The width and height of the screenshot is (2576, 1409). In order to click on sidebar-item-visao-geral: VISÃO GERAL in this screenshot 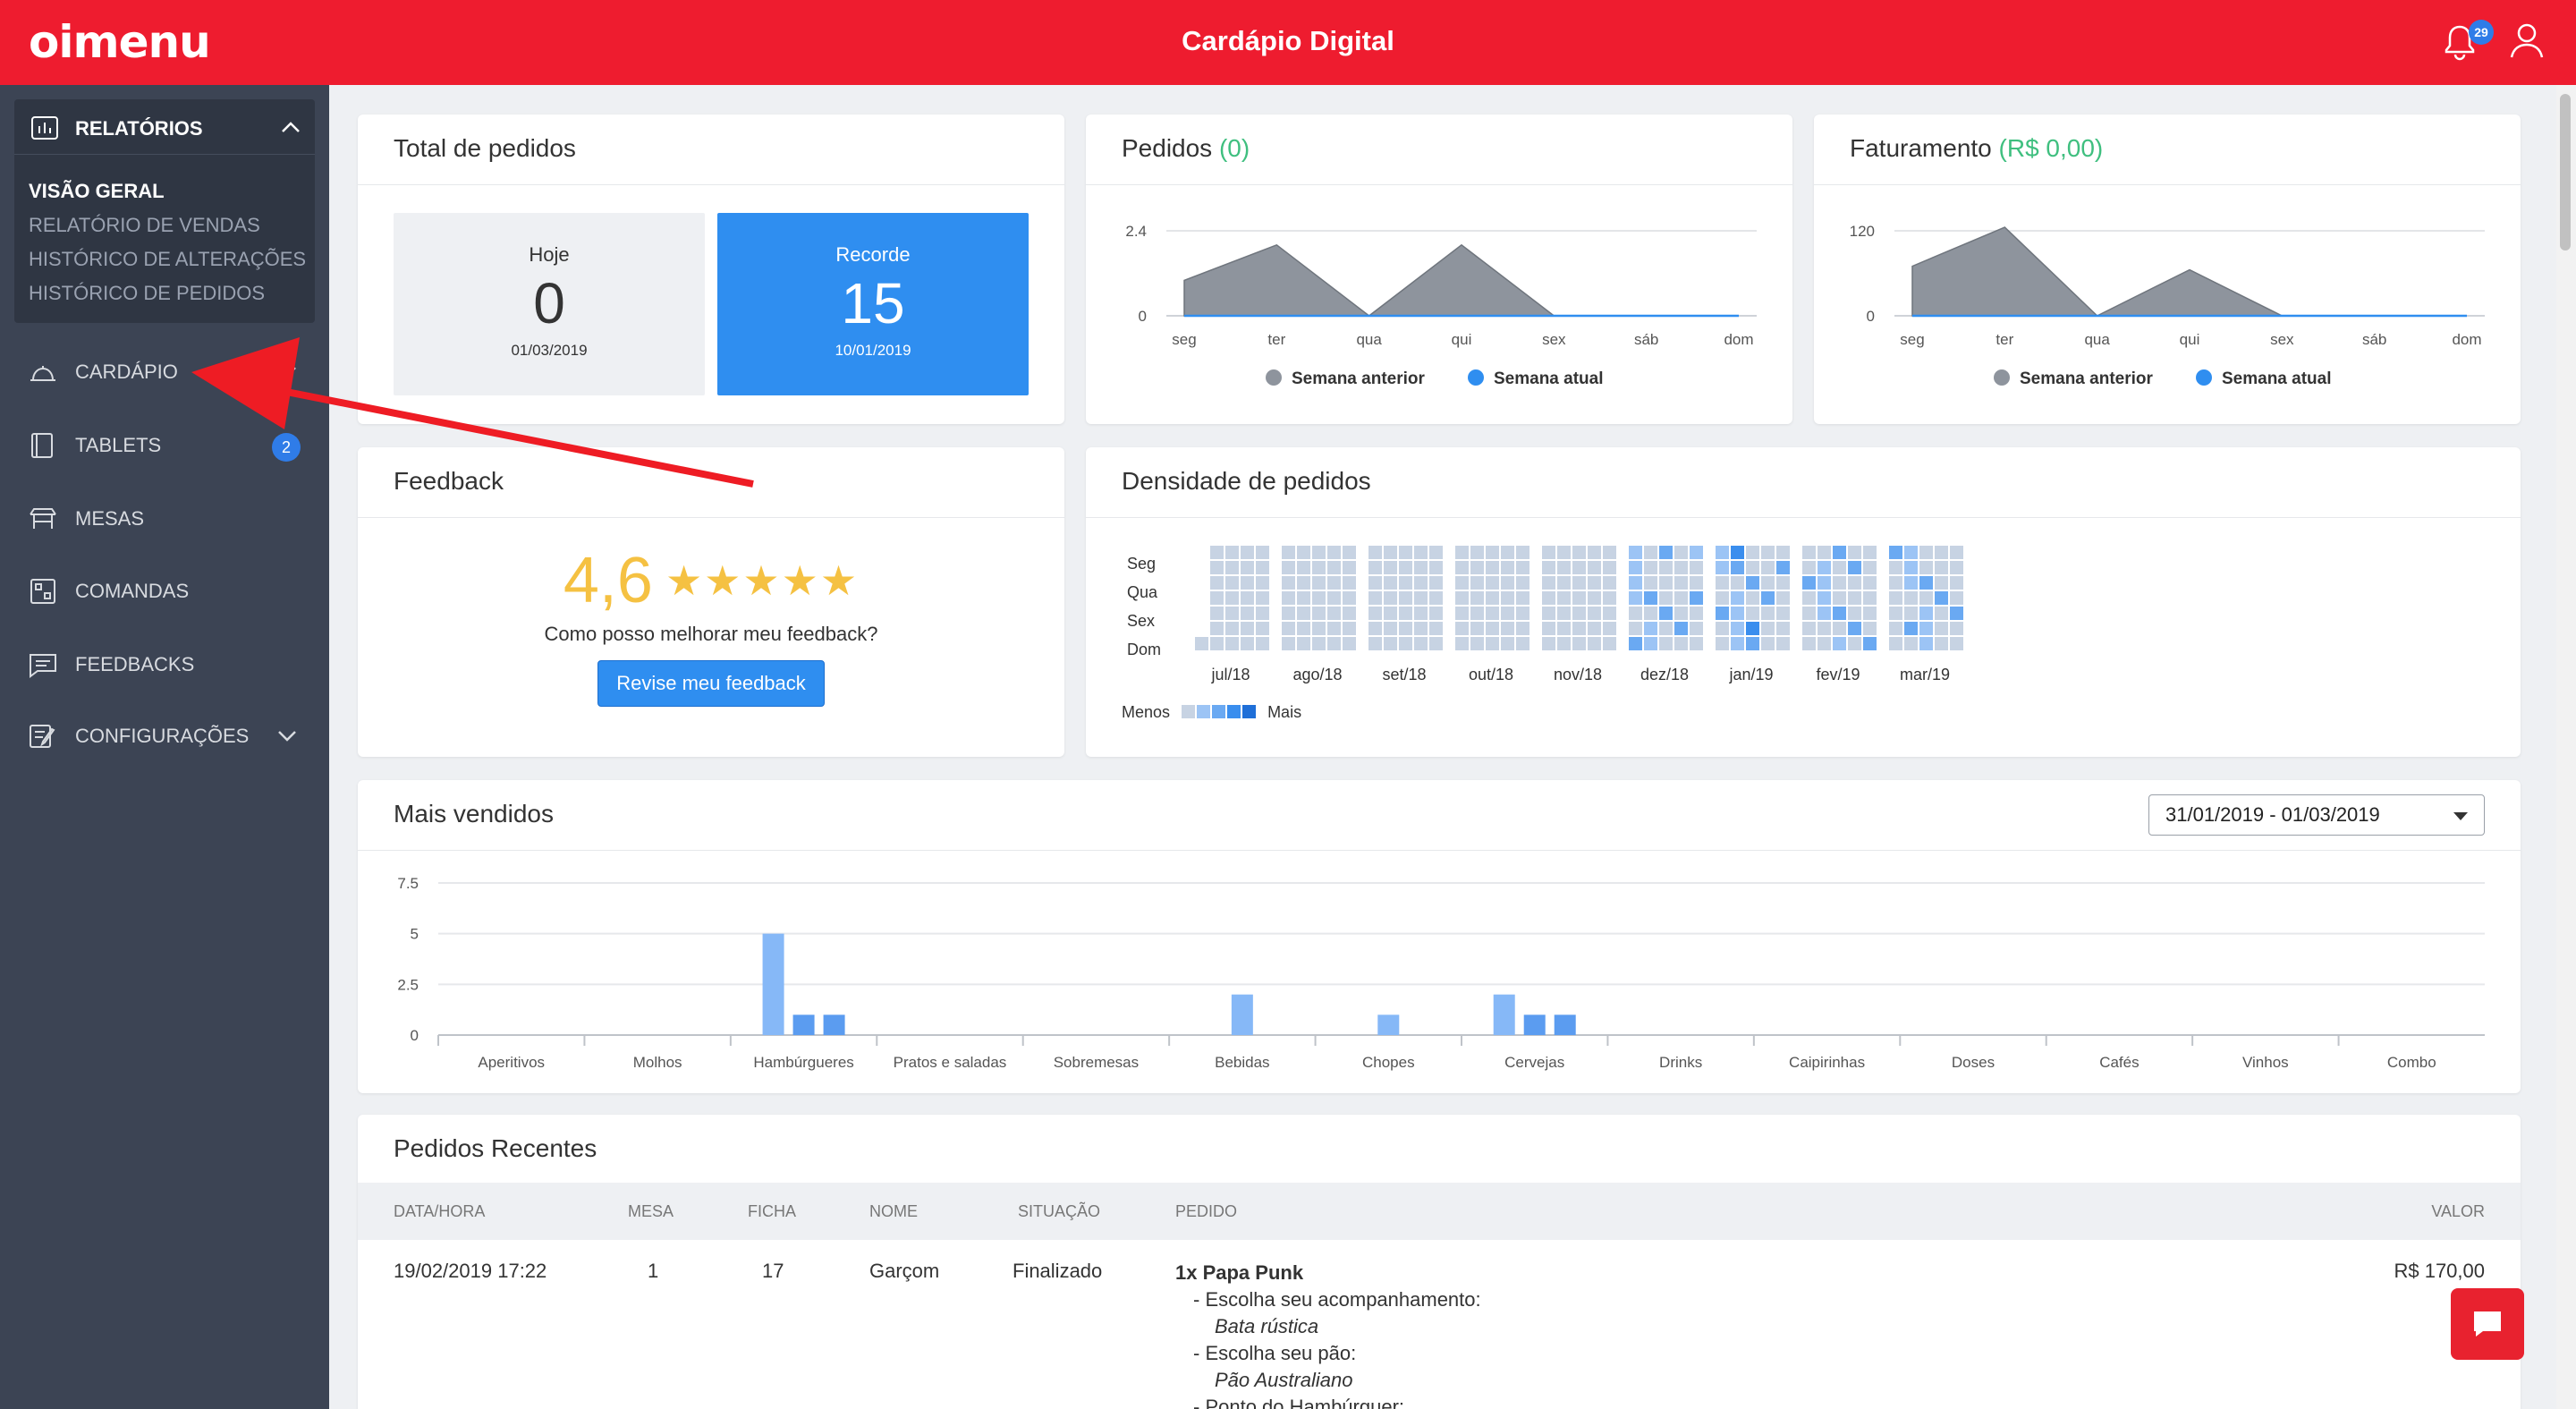, I will do `click(97, 191)`.